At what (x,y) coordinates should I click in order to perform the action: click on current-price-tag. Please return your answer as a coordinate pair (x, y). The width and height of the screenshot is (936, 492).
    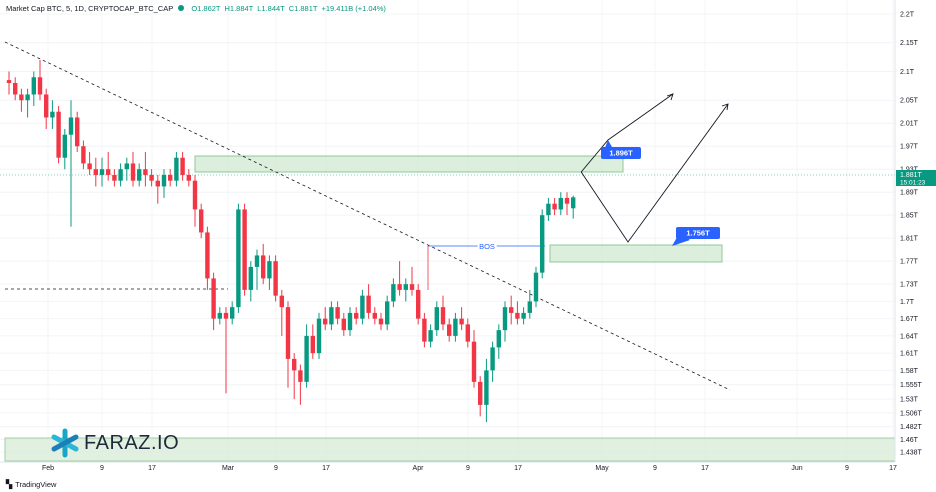
    Looking at the image, I should click on (916, 178).